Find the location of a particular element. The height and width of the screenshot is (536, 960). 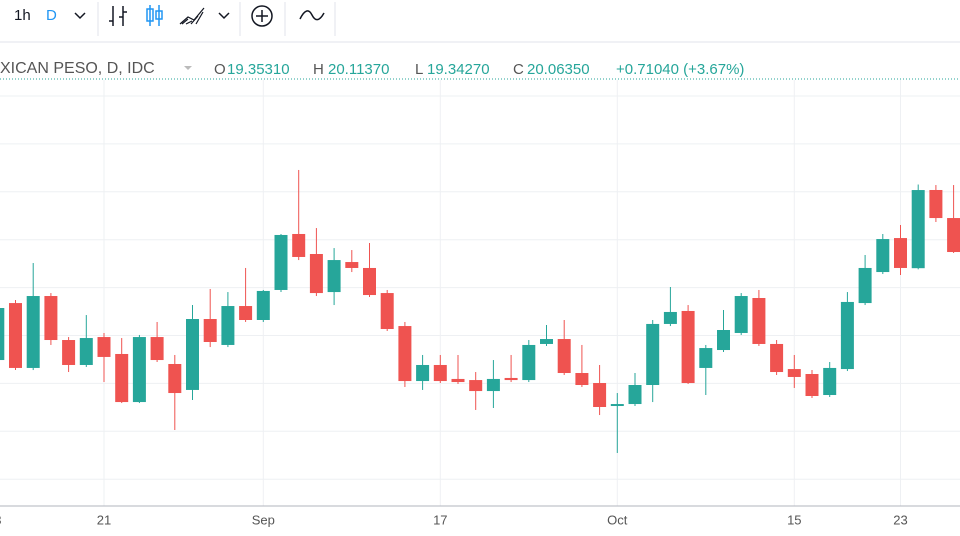

interval-button: 1h is located at coordinates (22, 15).